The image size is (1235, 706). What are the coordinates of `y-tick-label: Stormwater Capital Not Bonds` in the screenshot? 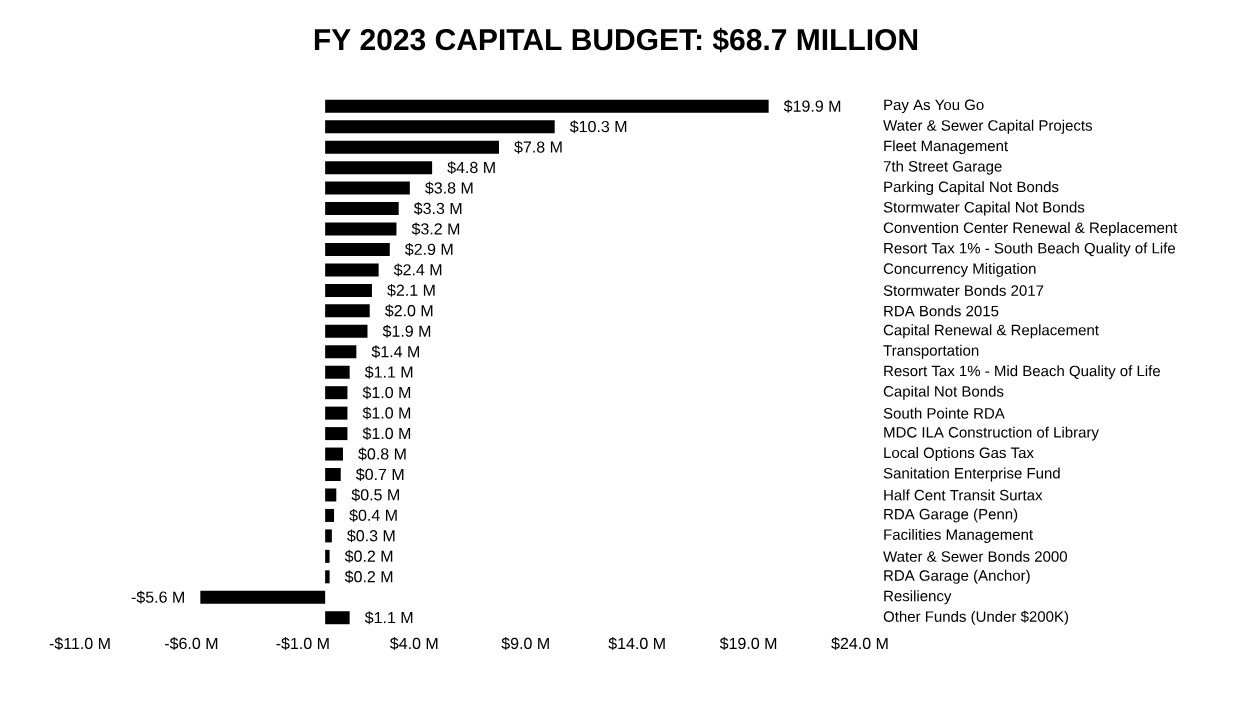 It's located at (984, 208).